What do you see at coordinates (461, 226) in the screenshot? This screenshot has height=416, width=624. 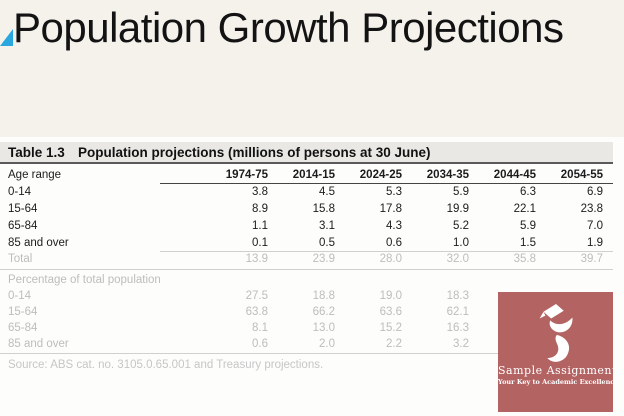 I see `cell: 5.2` at bounding box center [461, 226].